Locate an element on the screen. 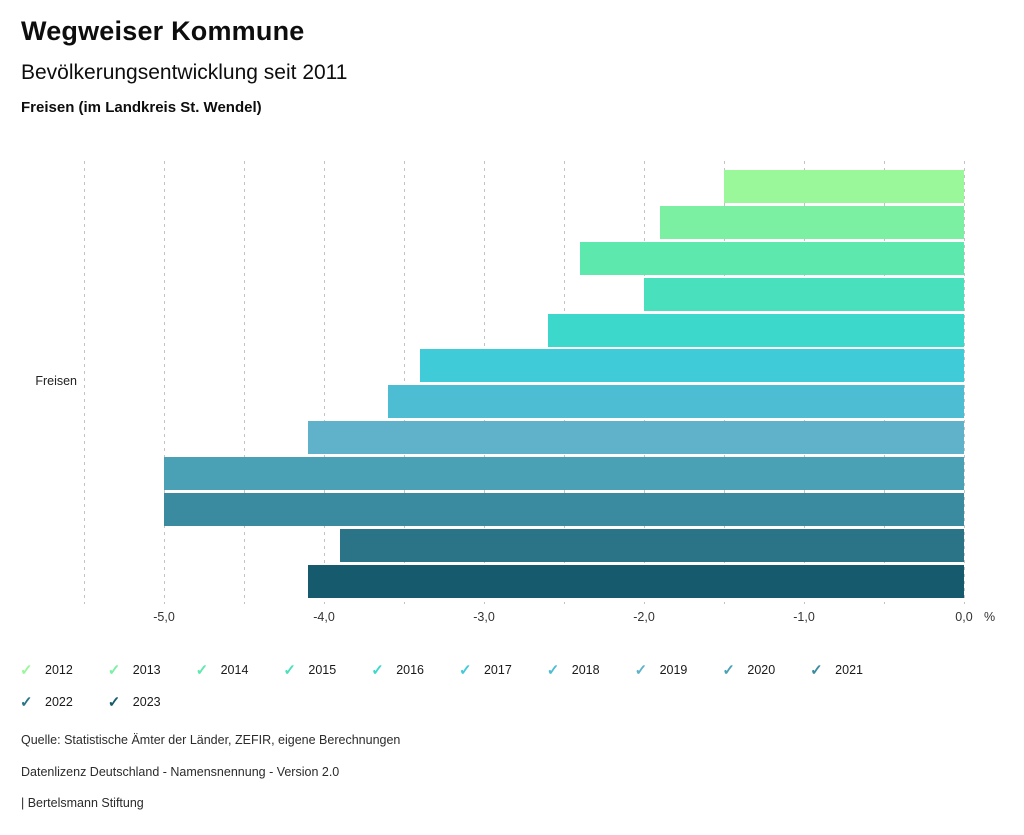 The image size is (1024, 835). legend-item-2019: ✓ 2019 is located at coordinates (679, 670).